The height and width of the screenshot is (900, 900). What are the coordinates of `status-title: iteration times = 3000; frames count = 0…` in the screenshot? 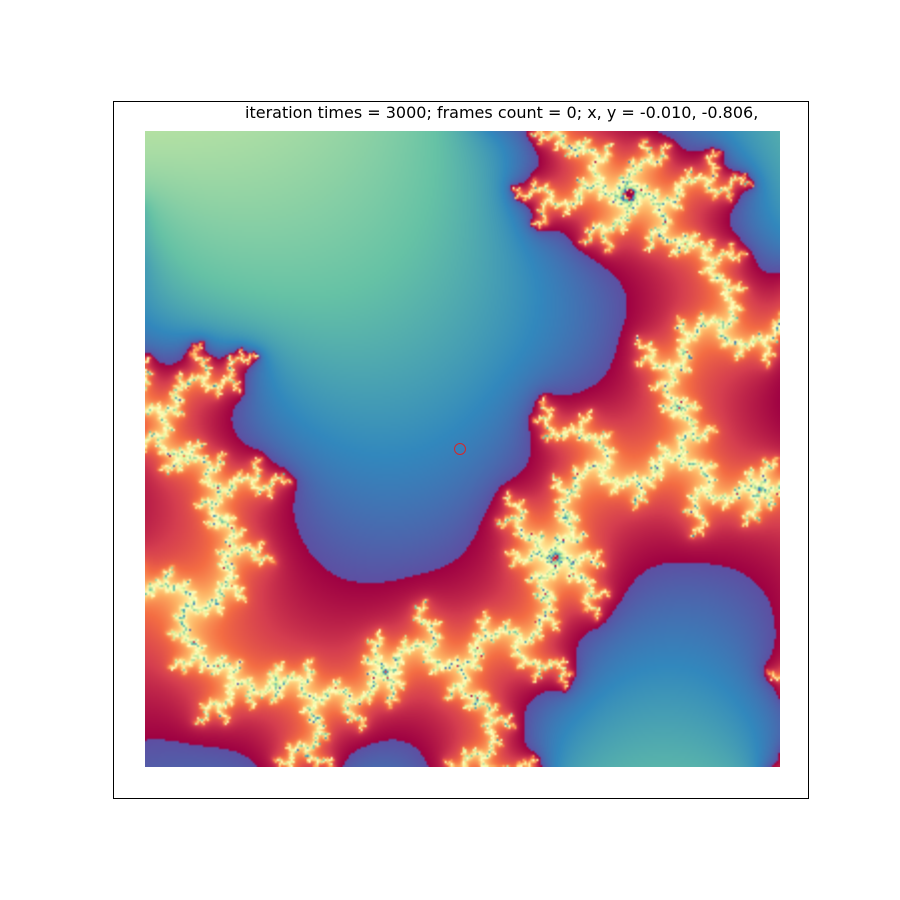 It's located at (501, 112).